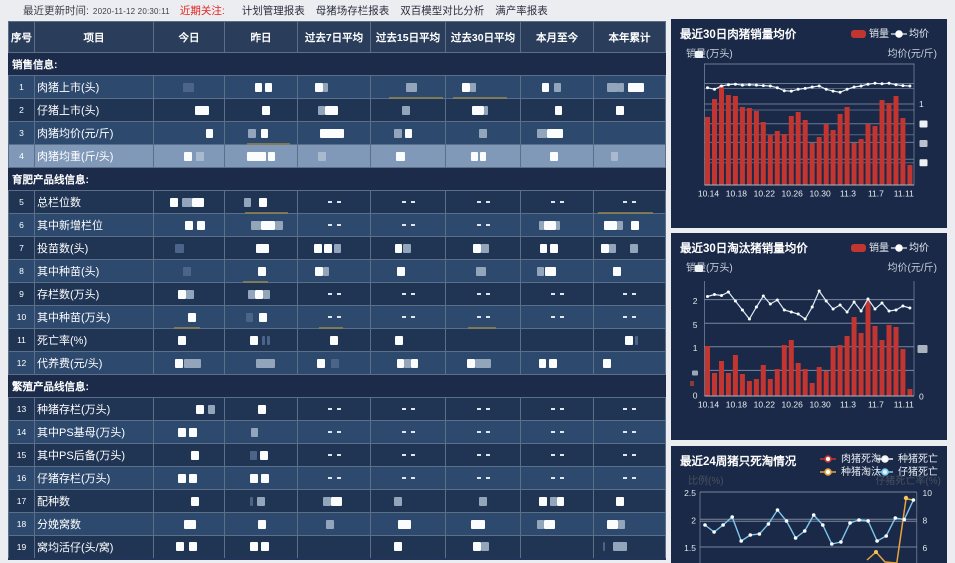 The width and height of the screenshot is (955, 563). What do you see at coordinates (918, 471) in the screenshot?
I see `svg-text: 仔猪死亡` at bounding box center [918, 471].